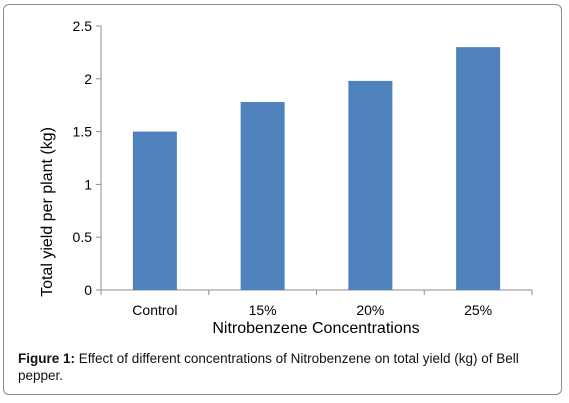  I want to click on x-tick-label: 15%, so click(263, 310).